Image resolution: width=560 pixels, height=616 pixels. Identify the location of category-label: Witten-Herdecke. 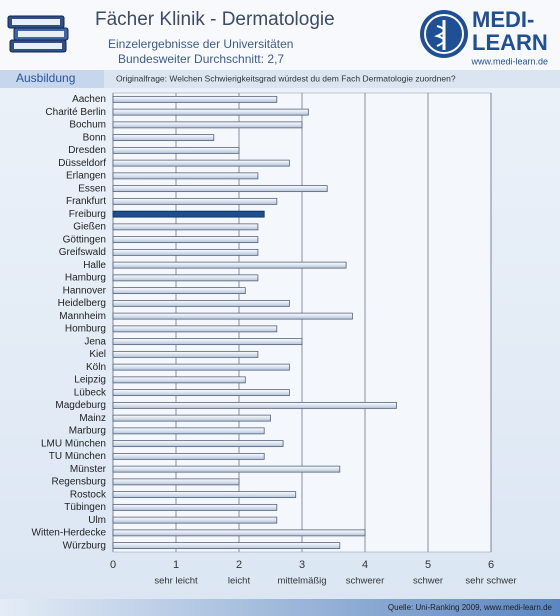
(69, 533).